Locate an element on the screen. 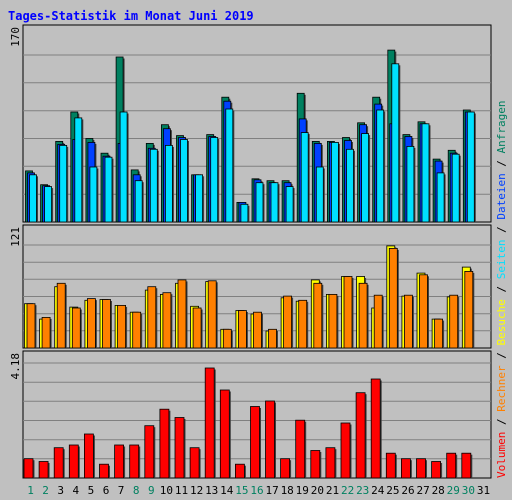  x-tick-label: 6 is located at coordinates (106, 490).